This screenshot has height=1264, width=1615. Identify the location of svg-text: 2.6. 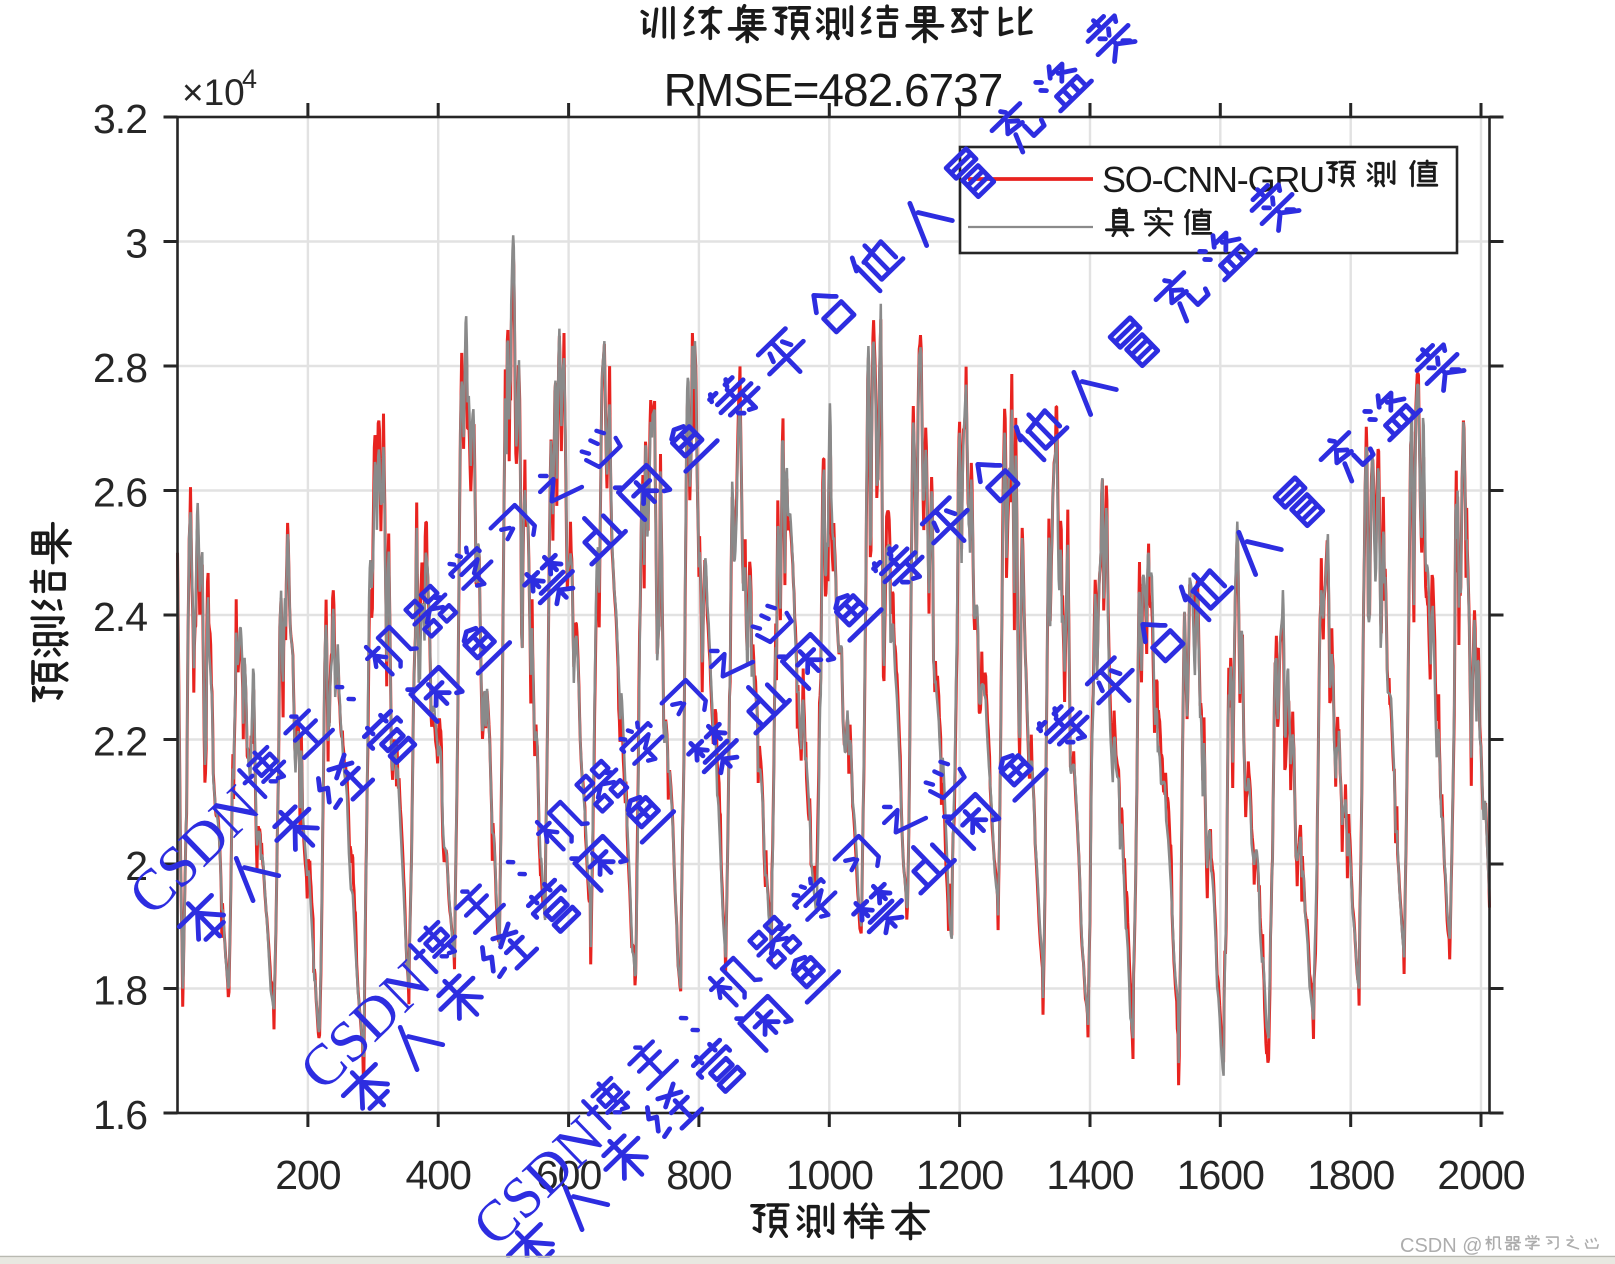
(120, 493).